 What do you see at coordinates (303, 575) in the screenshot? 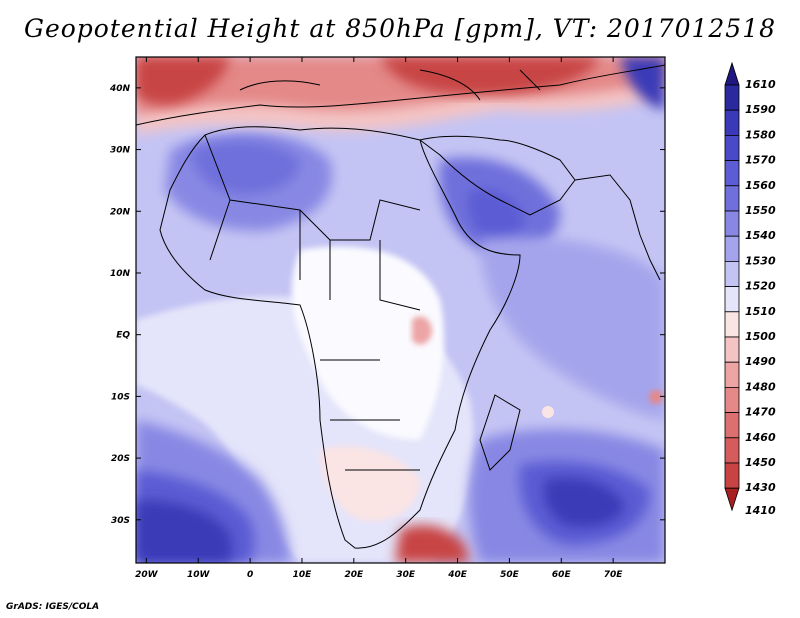
I see `lon-label: 10E` at bounding box center [303, 575].